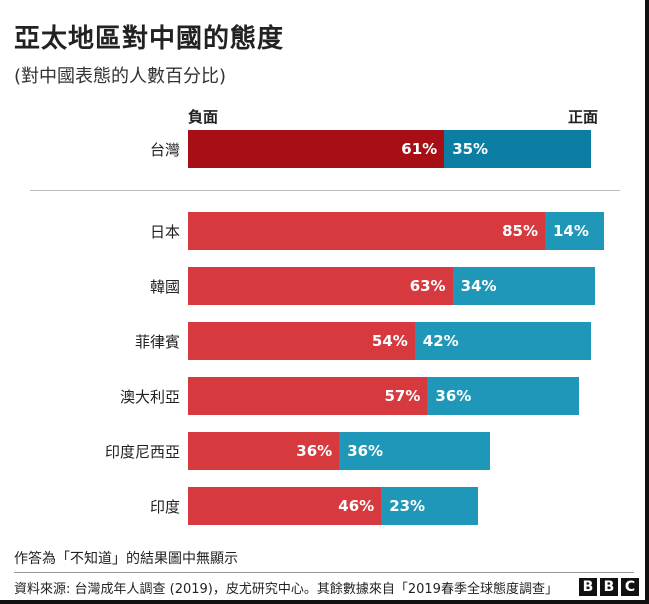  What do you see at coordinates (149, 397) in the screenshot?
I see `category-label: 澳大利亞` at bounding box center [149, 397].